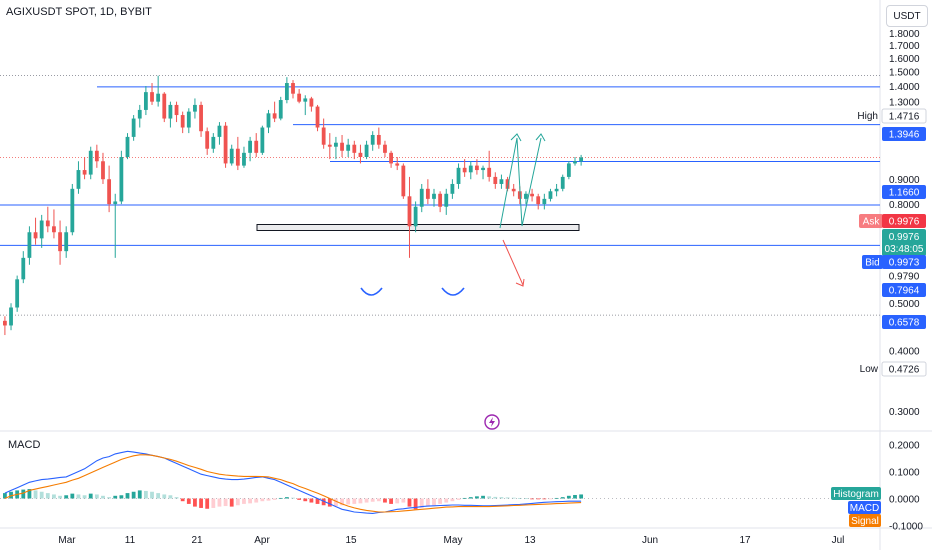  What do you see at coordinates (867, 116) in the screenshot?
I see `high-label: High` at bounding box center [867, 116].